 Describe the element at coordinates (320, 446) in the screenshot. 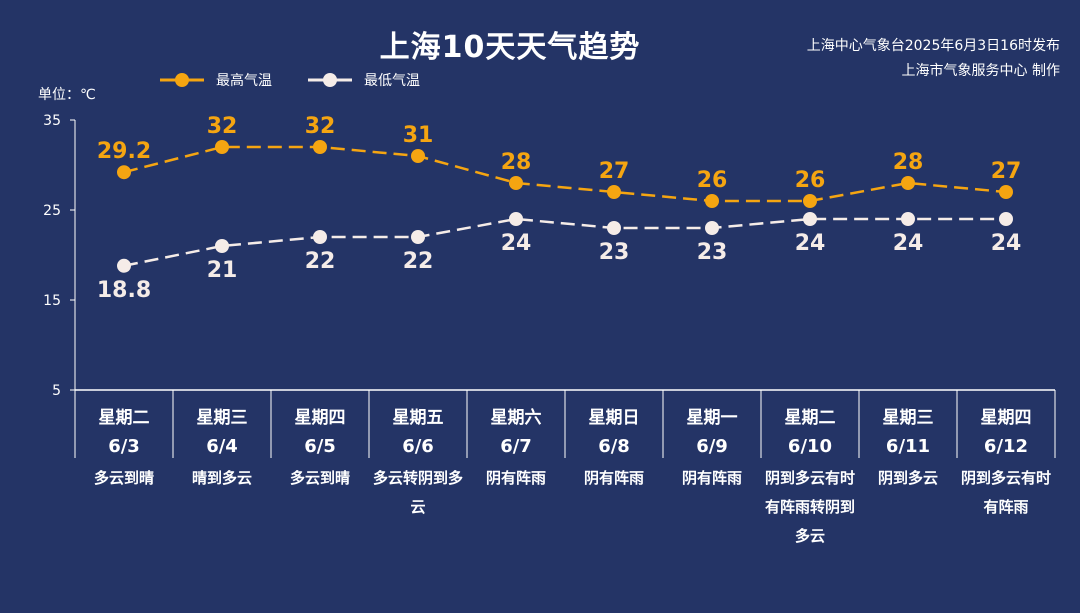

I see `date-label: 6/5` at that location.